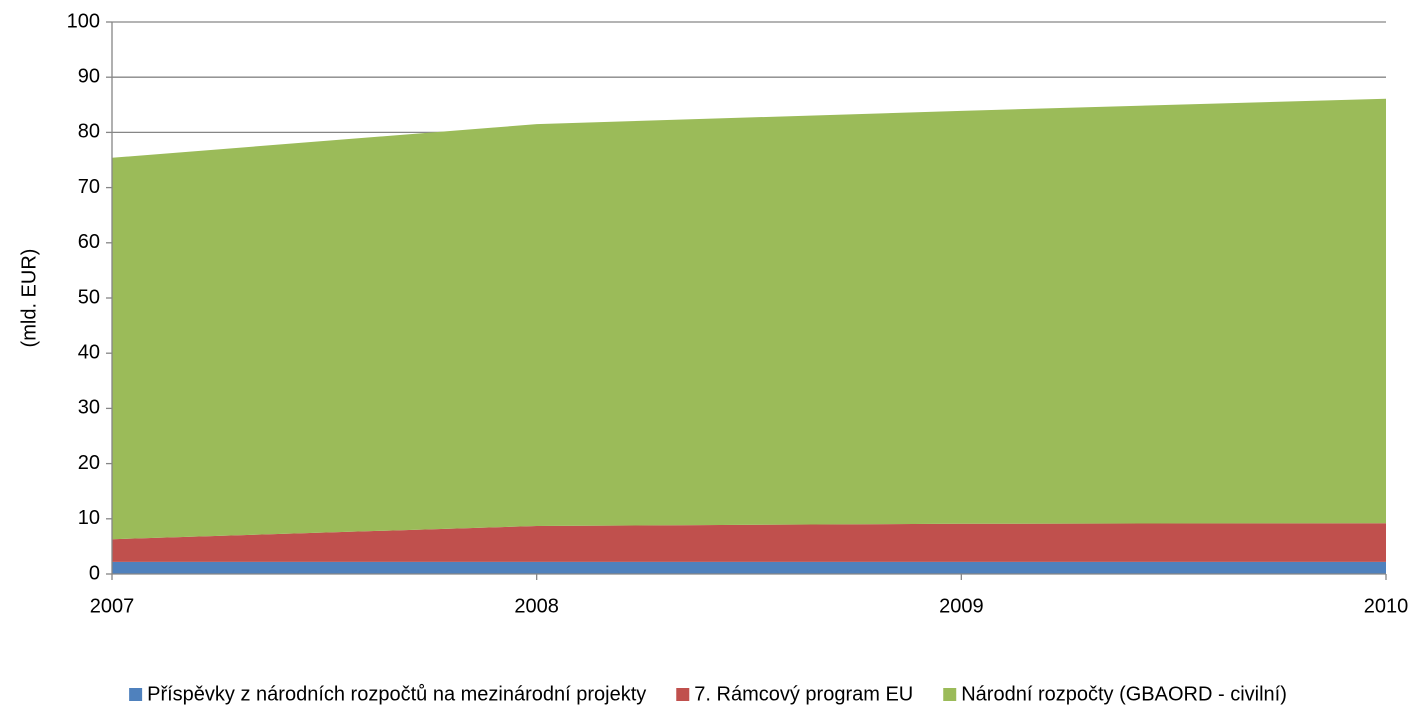  I want to click on x-tick-label: 2010, so click(1386, 606).